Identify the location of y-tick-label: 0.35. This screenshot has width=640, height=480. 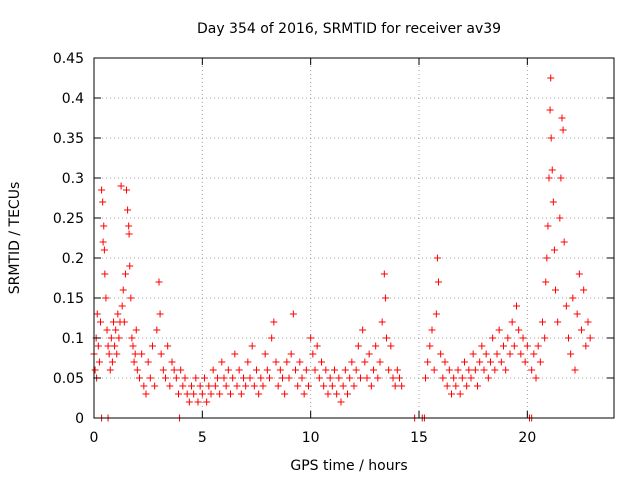
(68, 139).